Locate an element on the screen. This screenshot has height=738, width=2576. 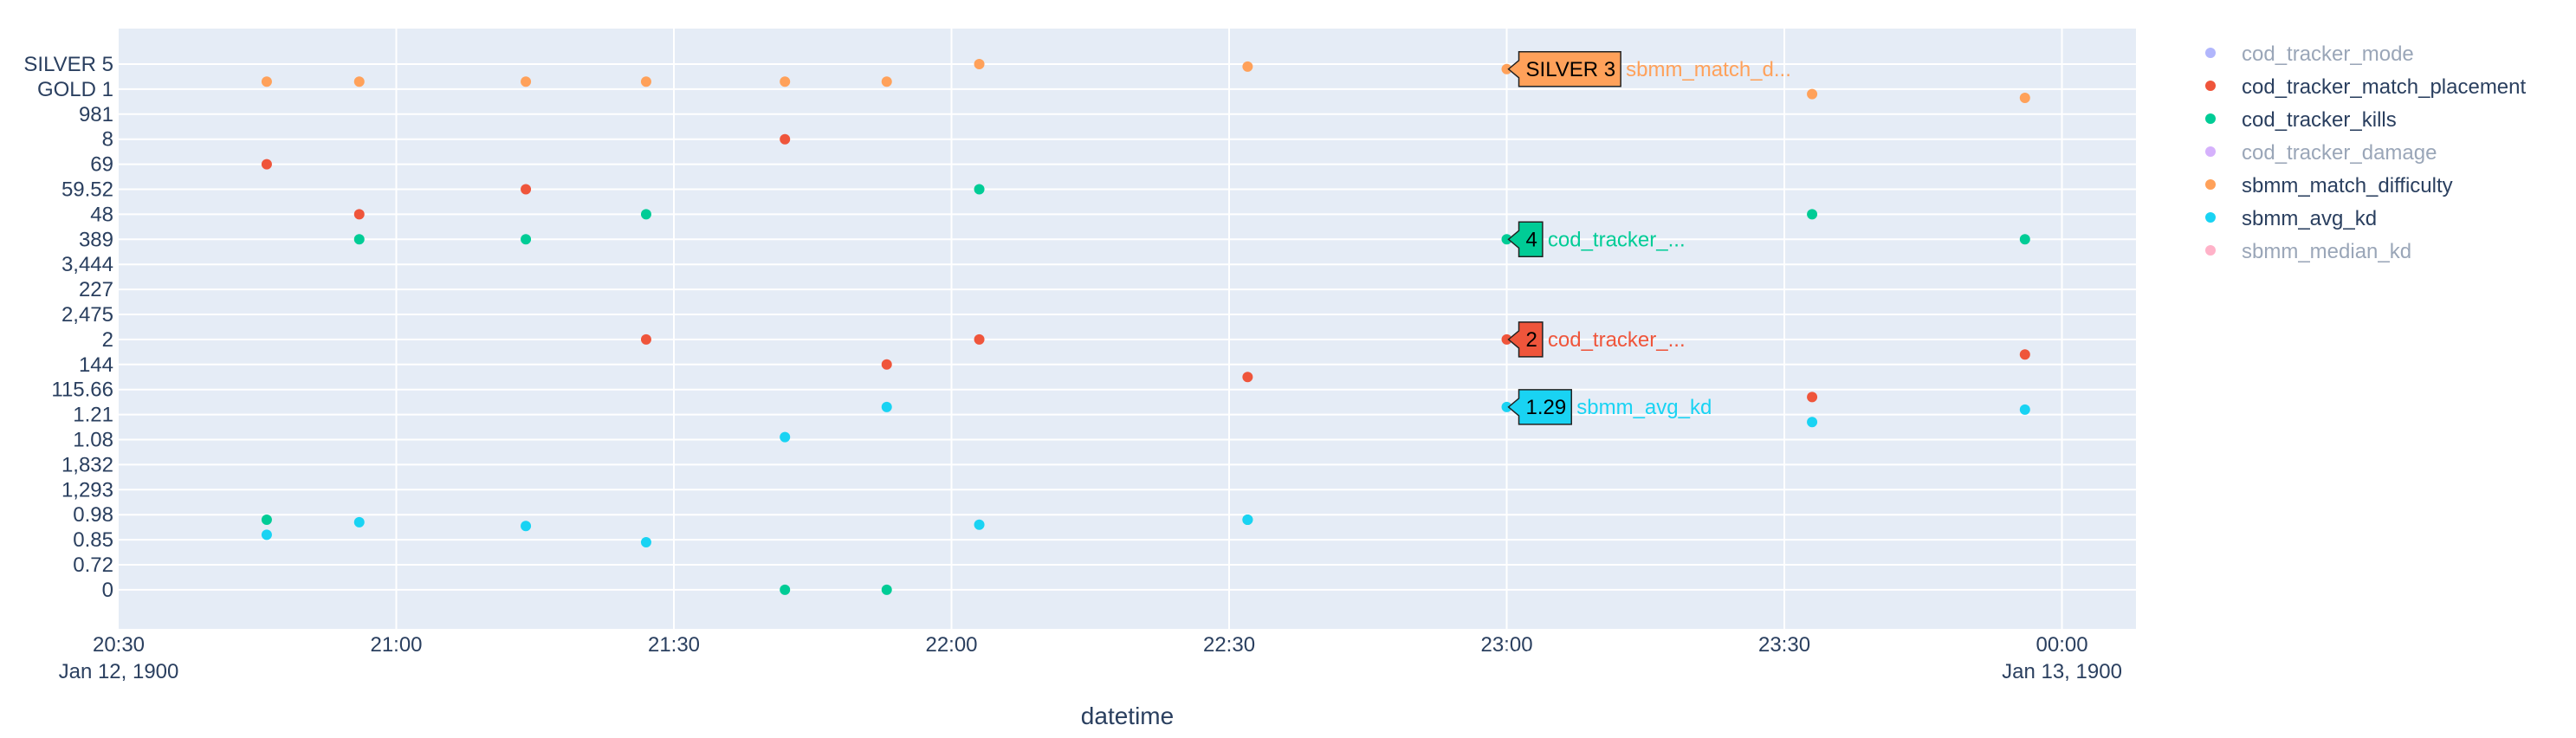
y-tick-label: 59.52 is located at coordinates (87, 190).